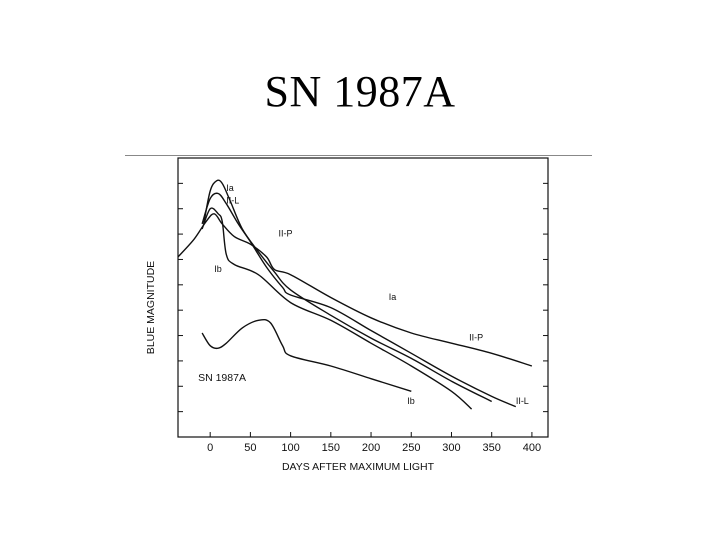 Image resolution: width=720 pixels, height=540 pixels. What do you see at coordinates (286, 234) in the screenshot?
I see `series-label: II-P` at bounding box center [286, 234].